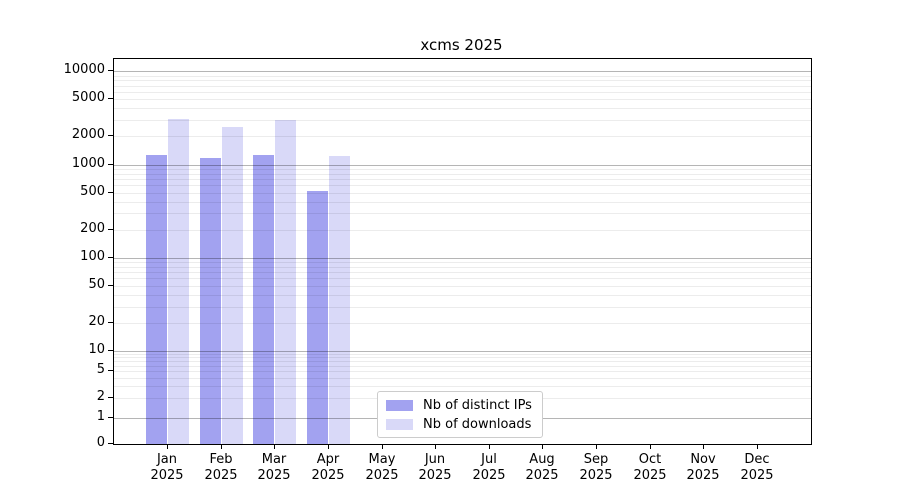  What do you see at coordinates (178, 281) in the screenshot?
I see `bar-nb-of-downloads-jan` at bounding box center [178, 281].